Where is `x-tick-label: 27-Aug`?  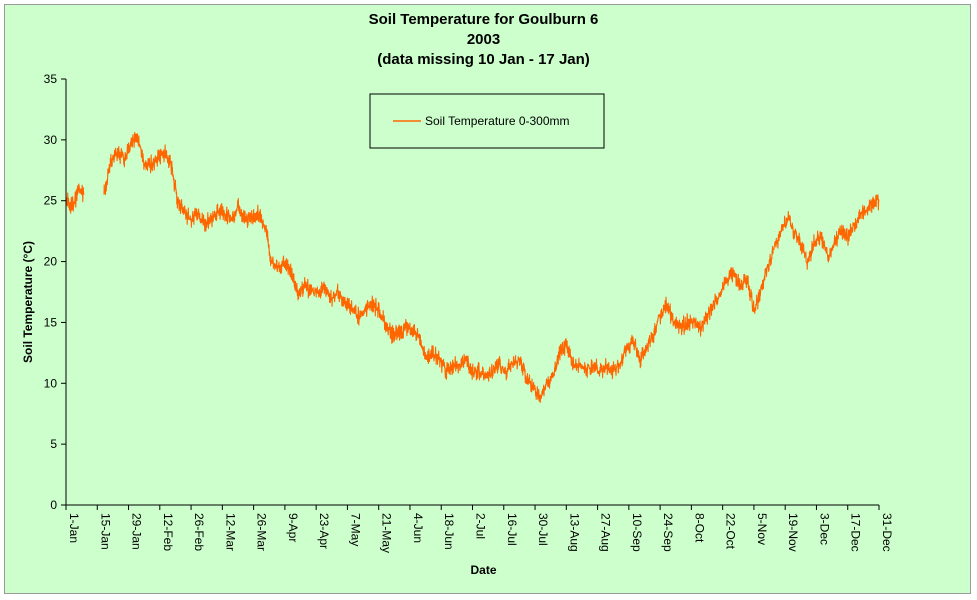
x-tick-label: 27-Aug is located at coordinates (606, 532).